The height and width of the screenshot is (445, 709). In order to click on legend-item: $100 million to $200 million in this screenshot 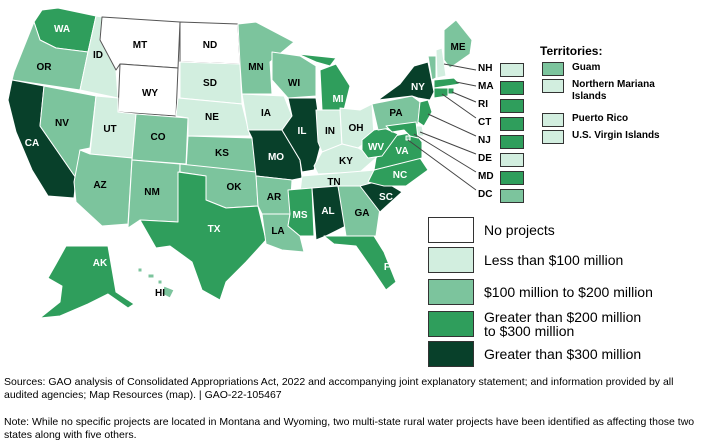, I will do `click(540, 292)`.